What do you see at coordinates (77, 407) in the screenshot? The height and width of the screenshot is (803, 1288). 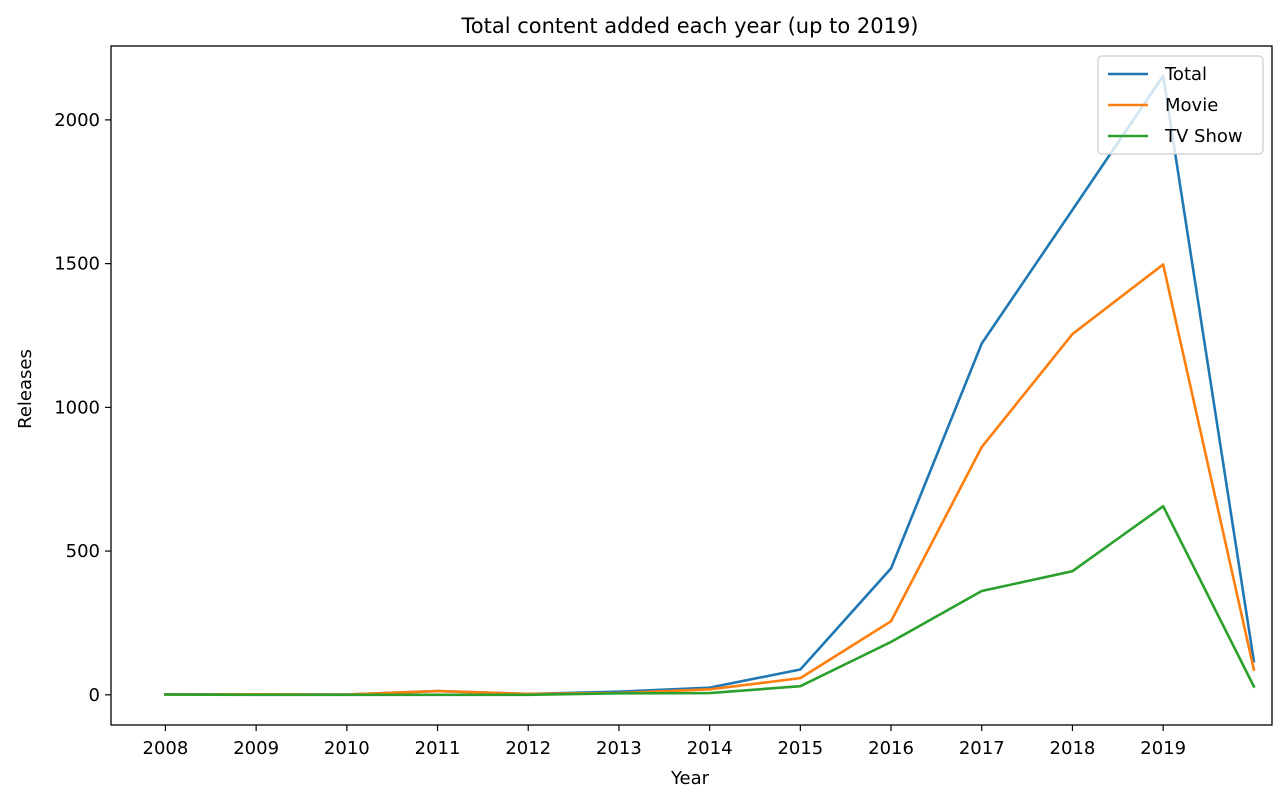 I see `y-tick-label: 1000` at bounding box center [77, 407].